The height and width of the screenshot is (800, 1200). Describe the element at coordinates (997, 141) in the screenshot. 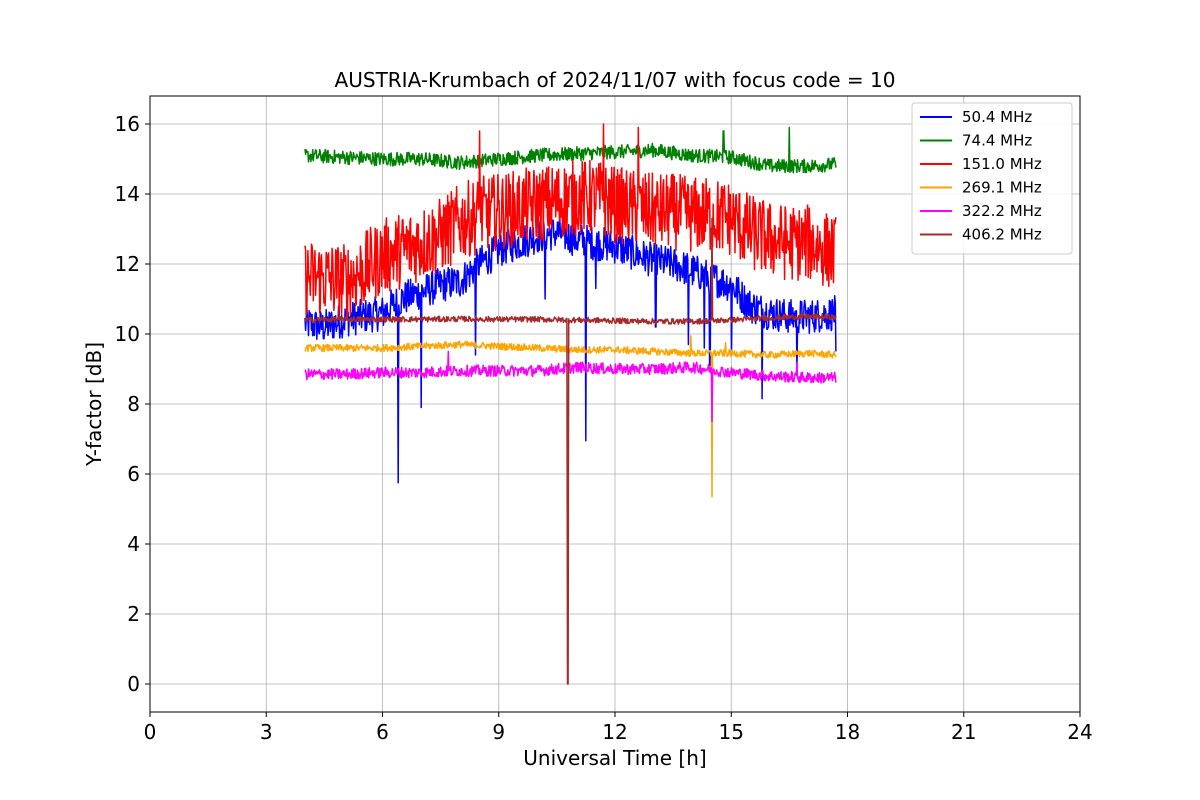

I see `legend-label: 74.4 MHz` at that location.